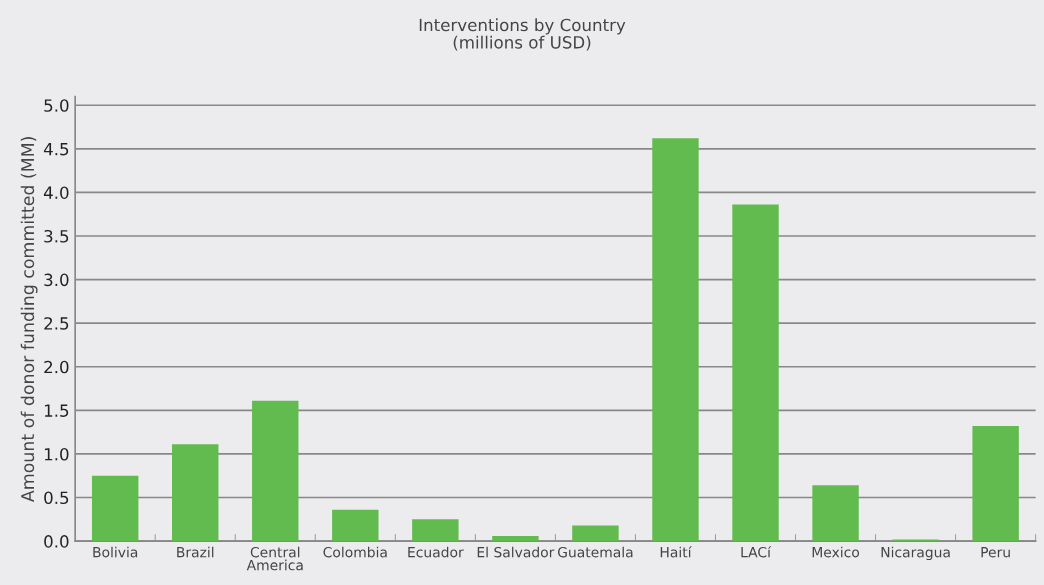 This screenshot has height=585, width=1044. What do you see at coordinates (56, 454) in the screenshot?
I see `y-tick-label: 1.0` at bounding box center [56, 454].